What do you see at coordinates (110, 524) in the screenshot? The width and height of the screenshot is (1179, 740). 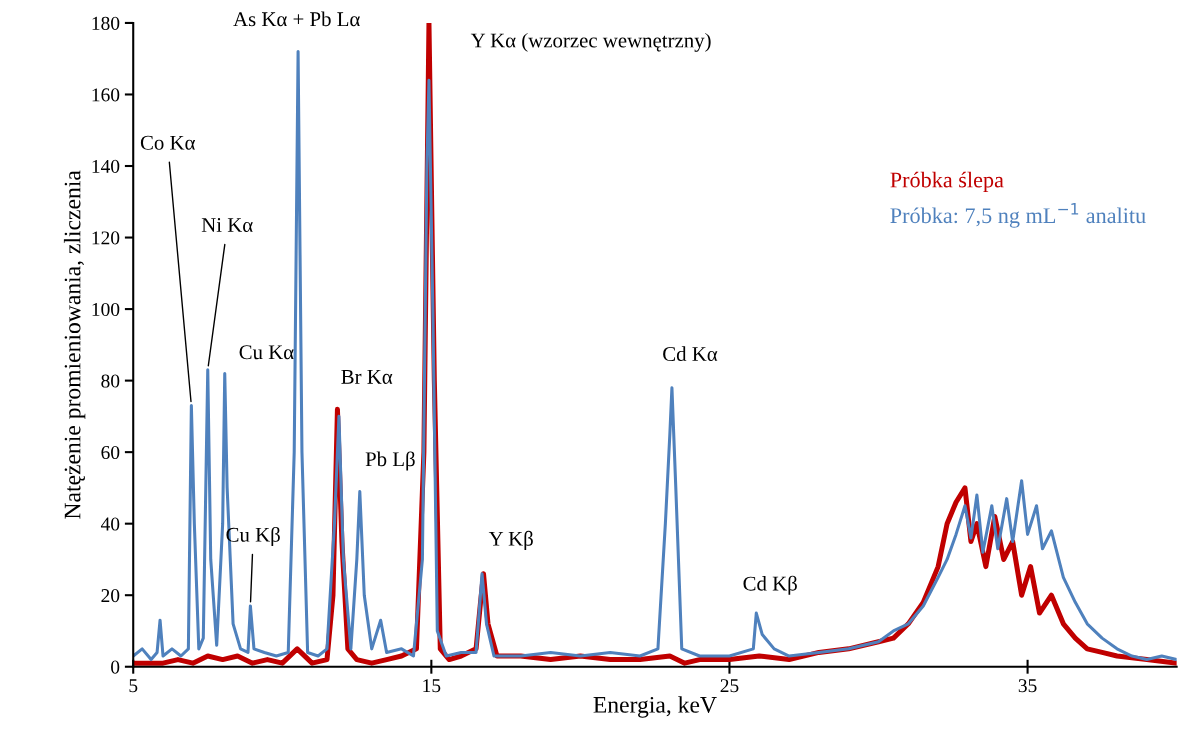 I see `y-tick-label: 40` at bounding box center [110, 524].